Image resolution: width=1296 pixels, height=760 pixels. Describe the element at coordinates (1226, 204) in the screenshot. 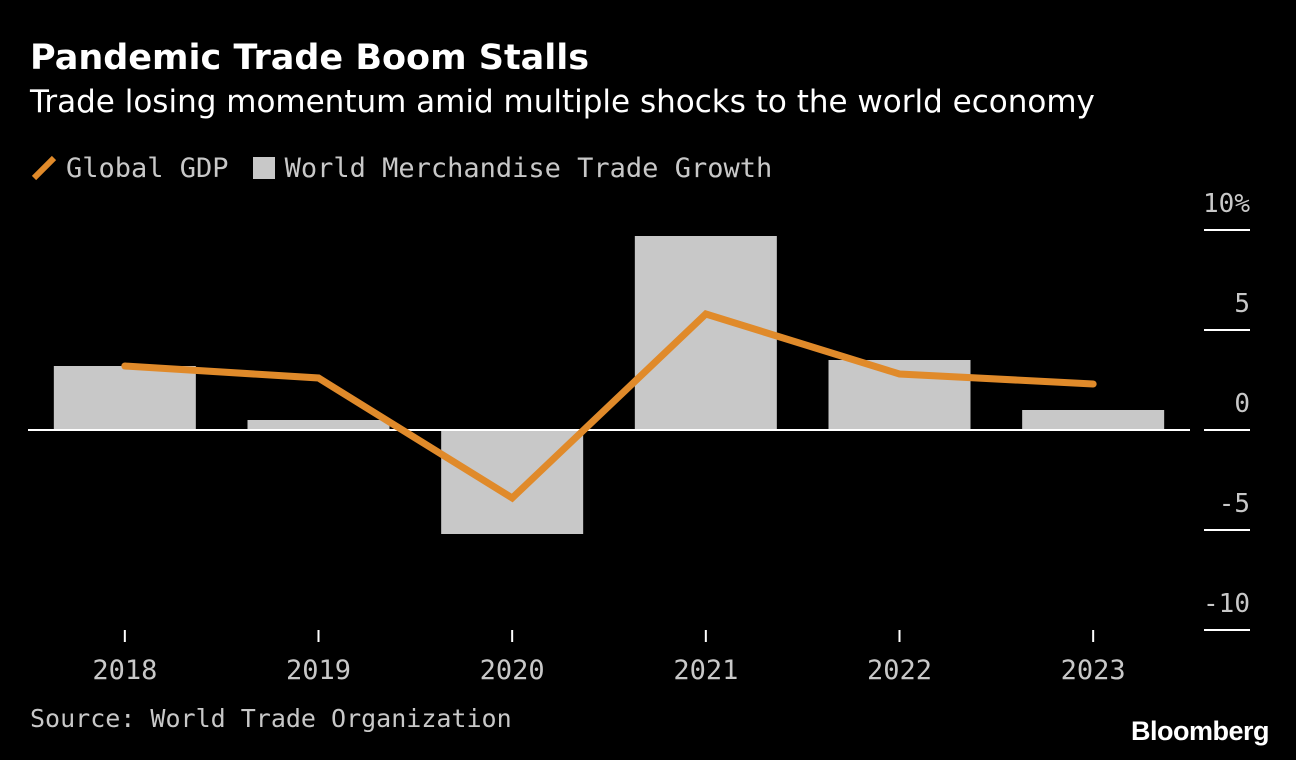

I see `y-tick-label: 10%` at that location.